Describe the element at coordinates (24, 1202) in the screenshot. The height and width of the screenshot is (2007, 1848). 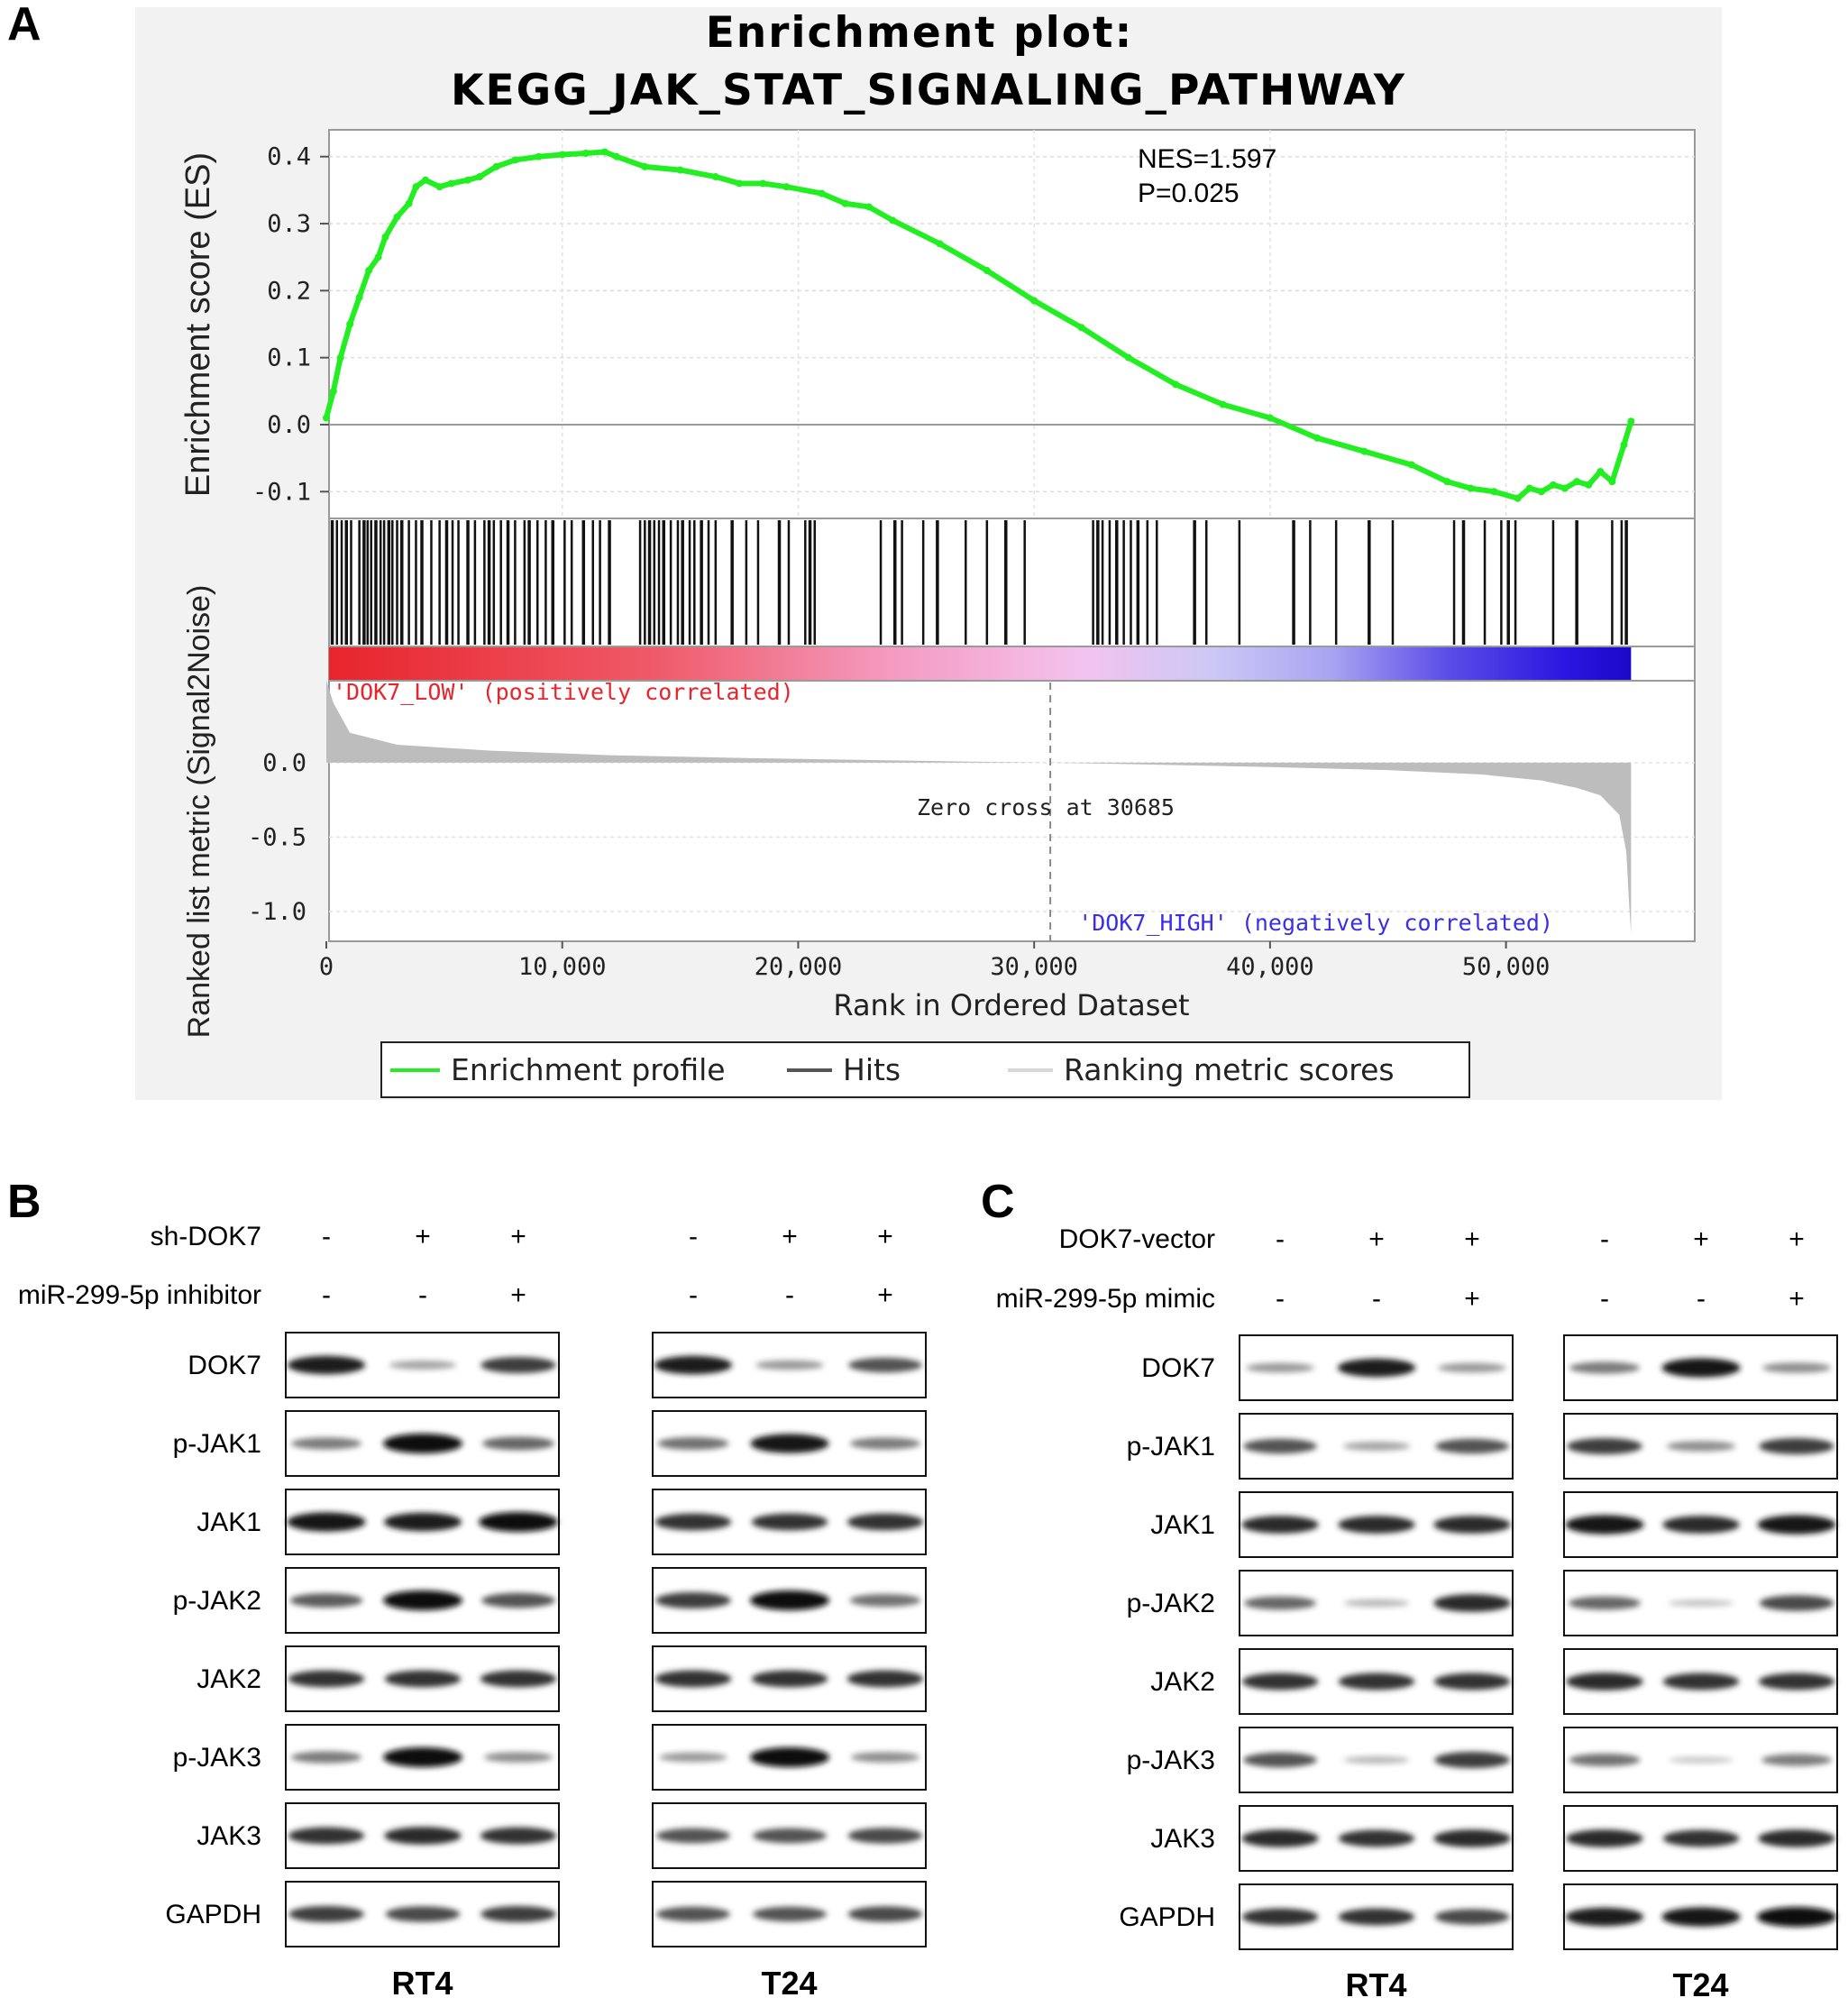
I see `panel-b-letter: B` at that location.